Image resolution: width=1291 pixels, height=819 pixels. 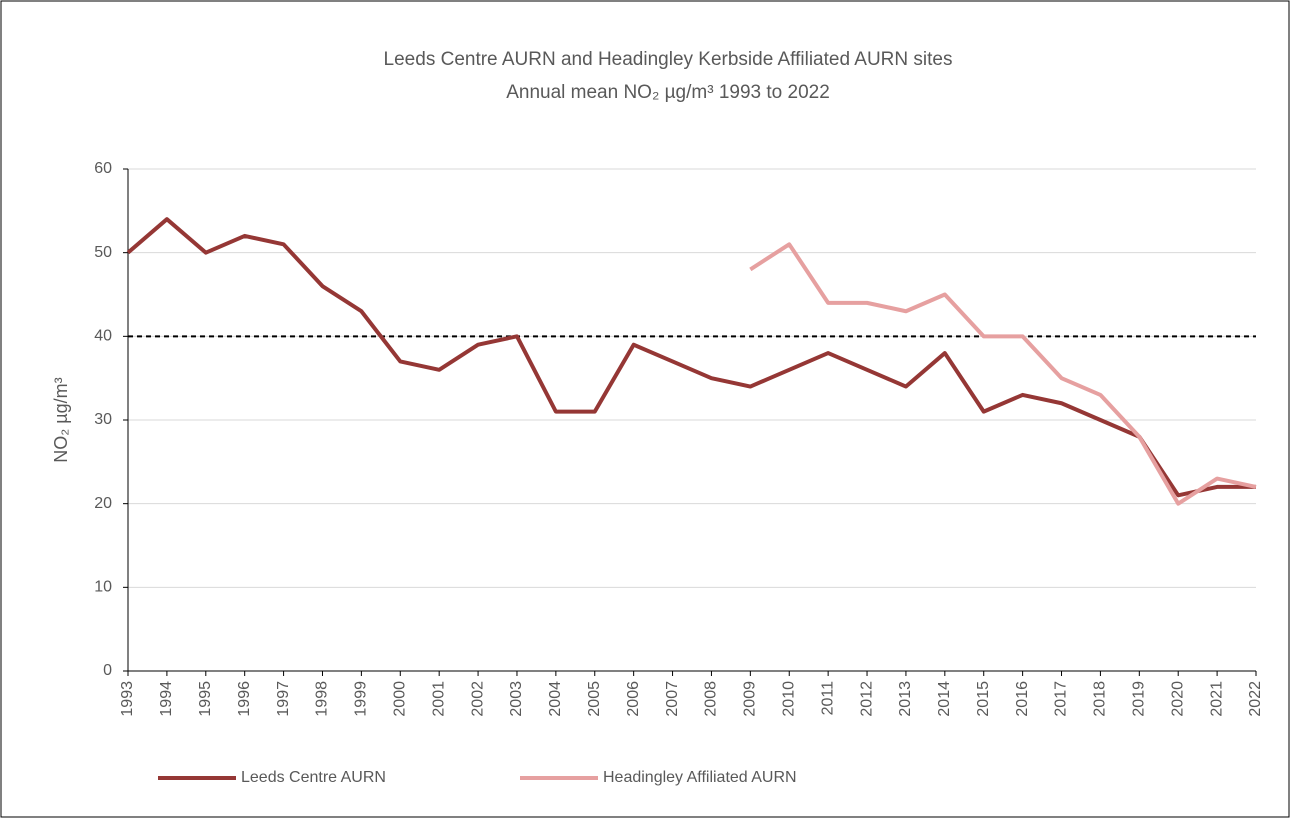 What do you see at coordinates (322, 699) in the screenshot?
I see `x-tick-label: 1998` at bounding box center [322, 699].